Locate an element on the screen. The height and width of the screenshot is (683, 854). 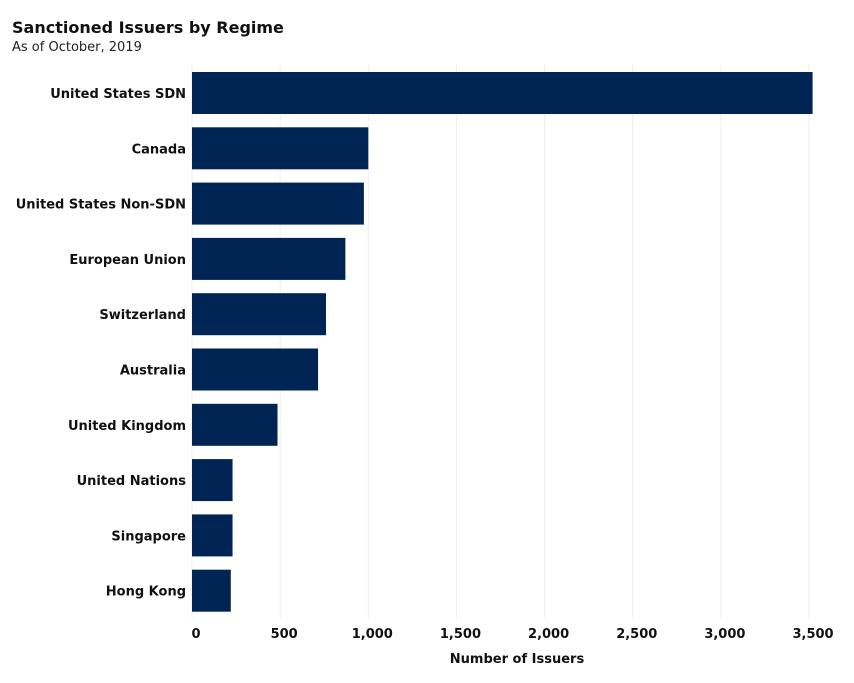
x-tick-label: 2,500 is located at coordinates (636, 634).